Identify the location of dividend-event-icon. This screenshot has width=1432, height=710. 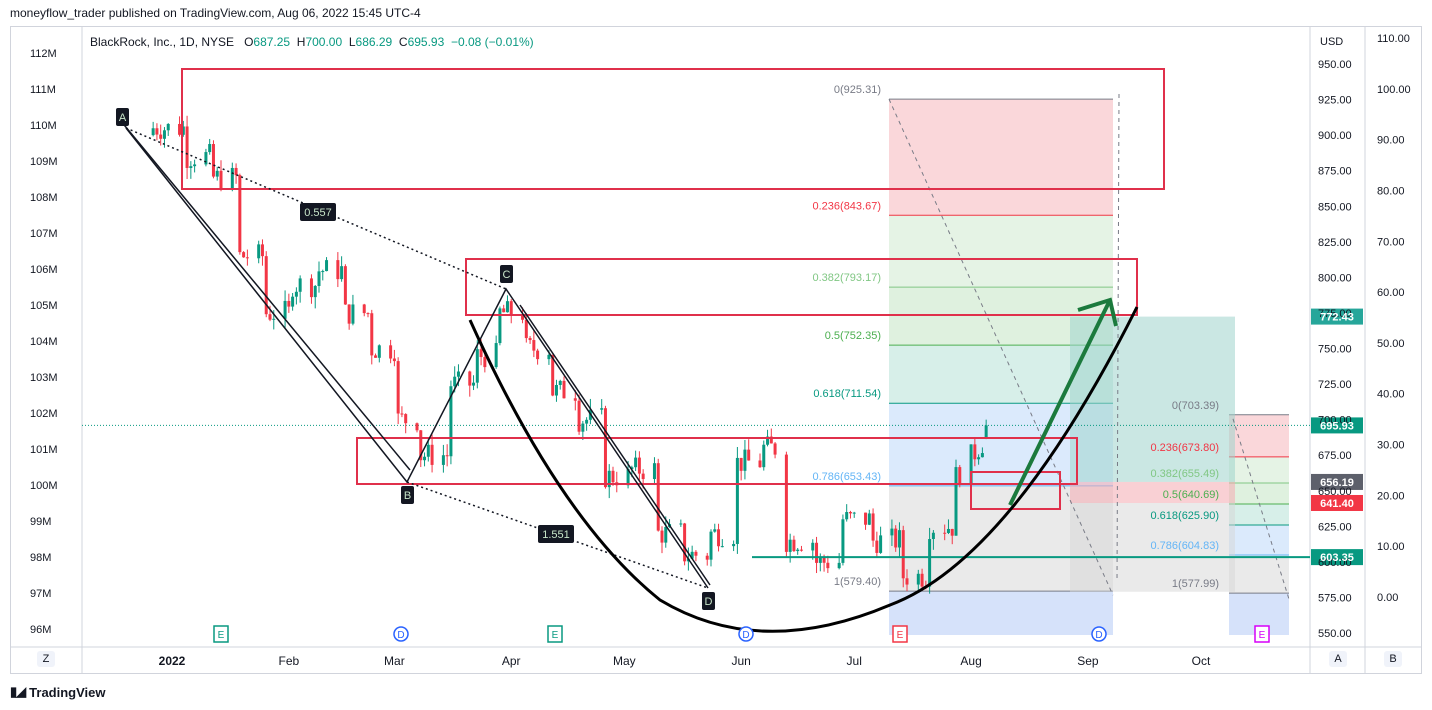
(746, 634).